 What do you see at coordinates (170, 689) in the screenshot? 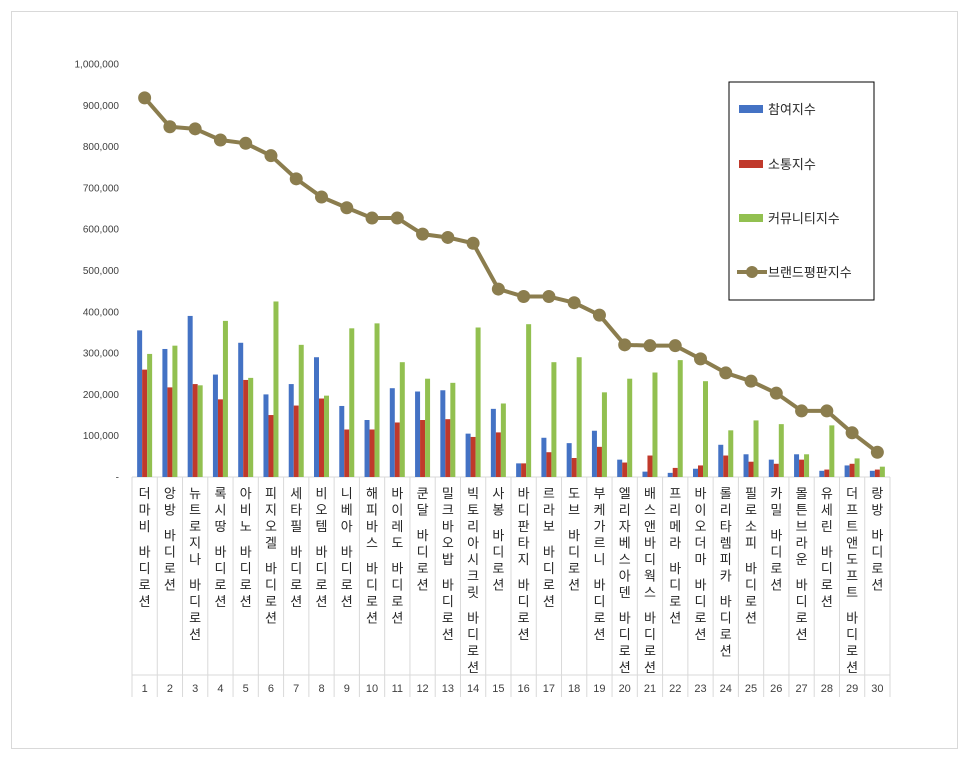
I see `rank-label: 2` at bounding box center [170, 689].